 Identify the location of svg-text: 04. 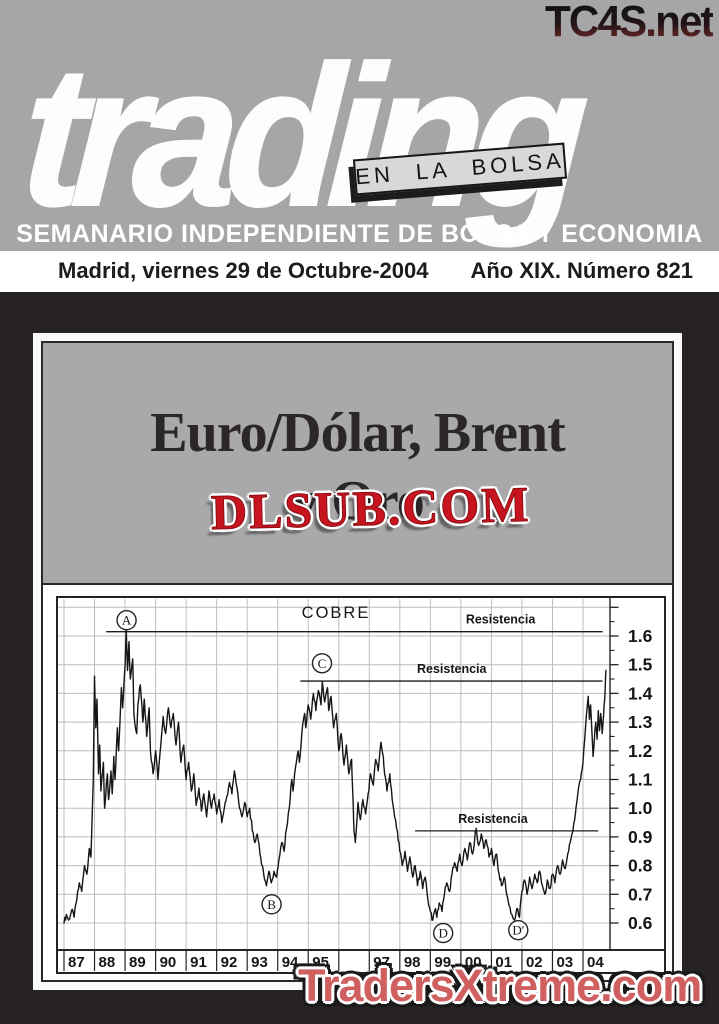
(595, 962).